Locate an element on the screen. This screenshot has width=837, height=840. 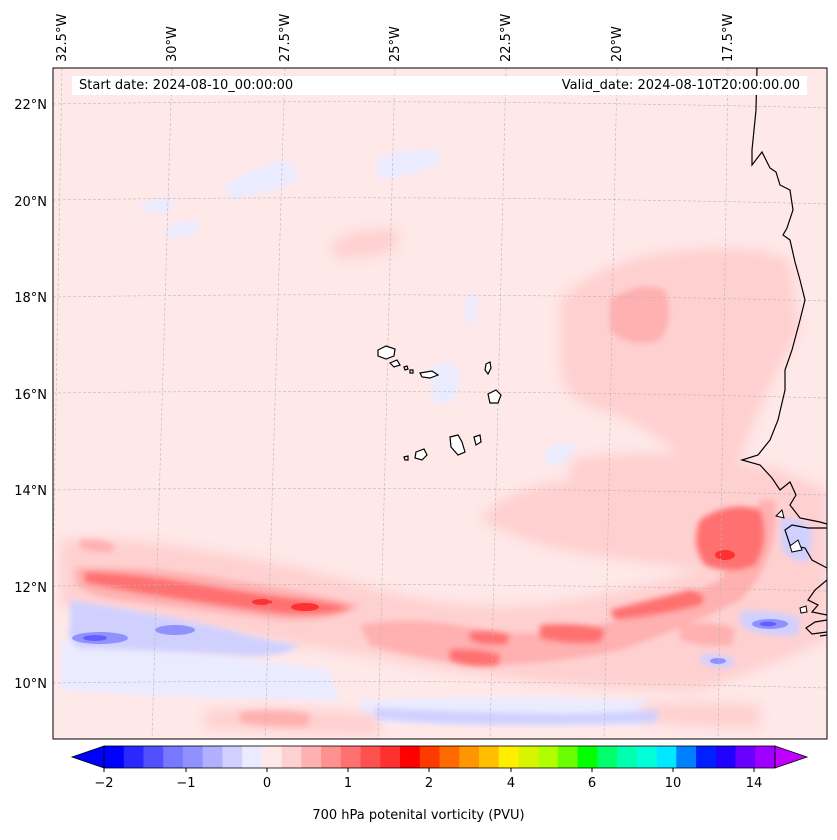
lat-label: 16°N is located at coordinates (30, 395).